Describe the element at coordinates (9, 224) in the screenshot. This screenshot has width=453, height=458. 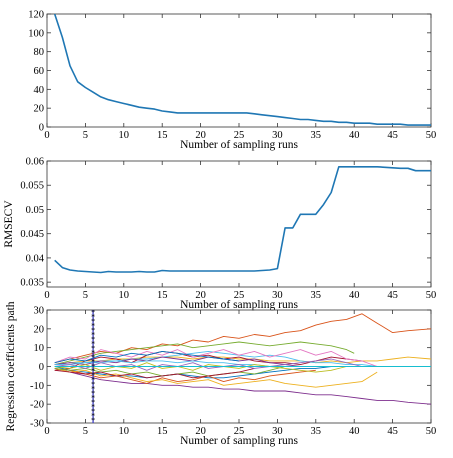
I see `y-axis-label: RMSECV` at that location.